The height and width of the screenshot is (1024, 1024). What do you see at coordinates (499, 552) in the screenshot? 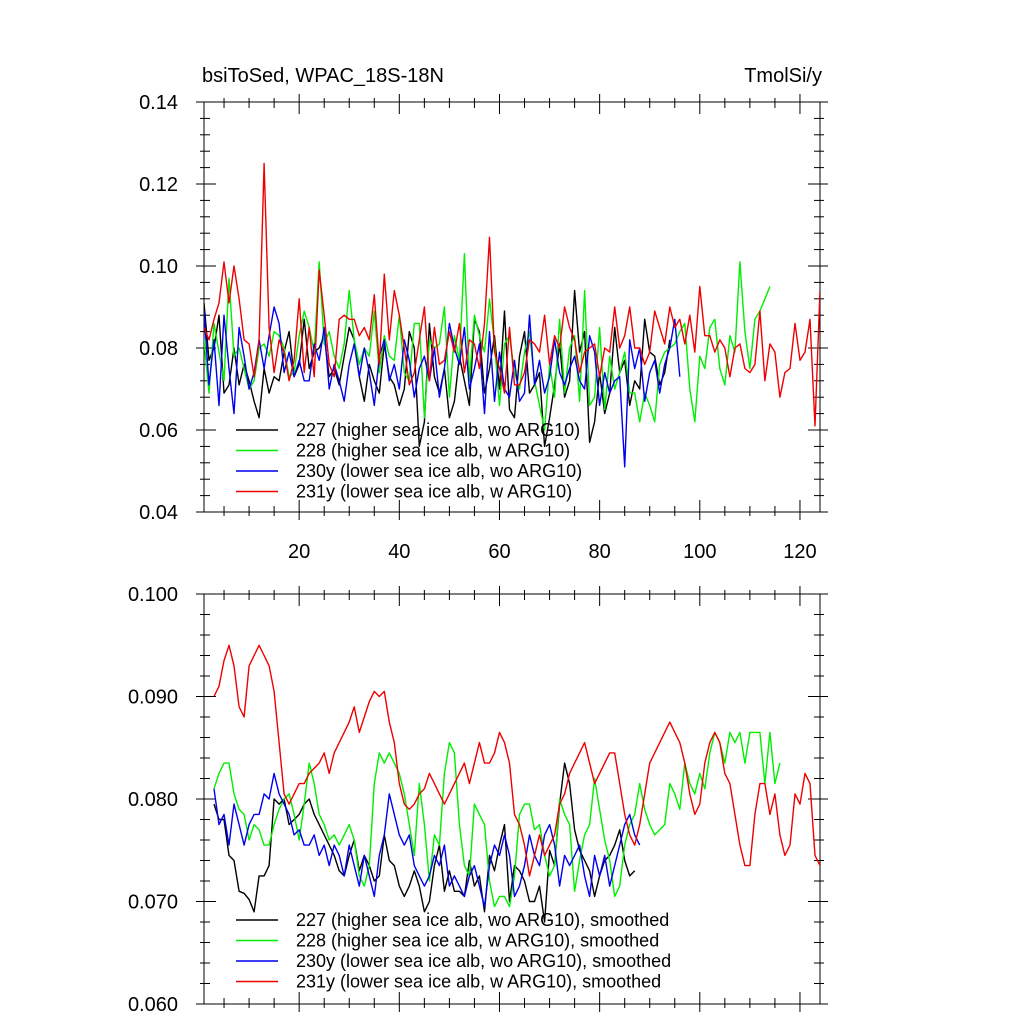
I see `x-tick-label: 60` at bounding box center [499, 552].